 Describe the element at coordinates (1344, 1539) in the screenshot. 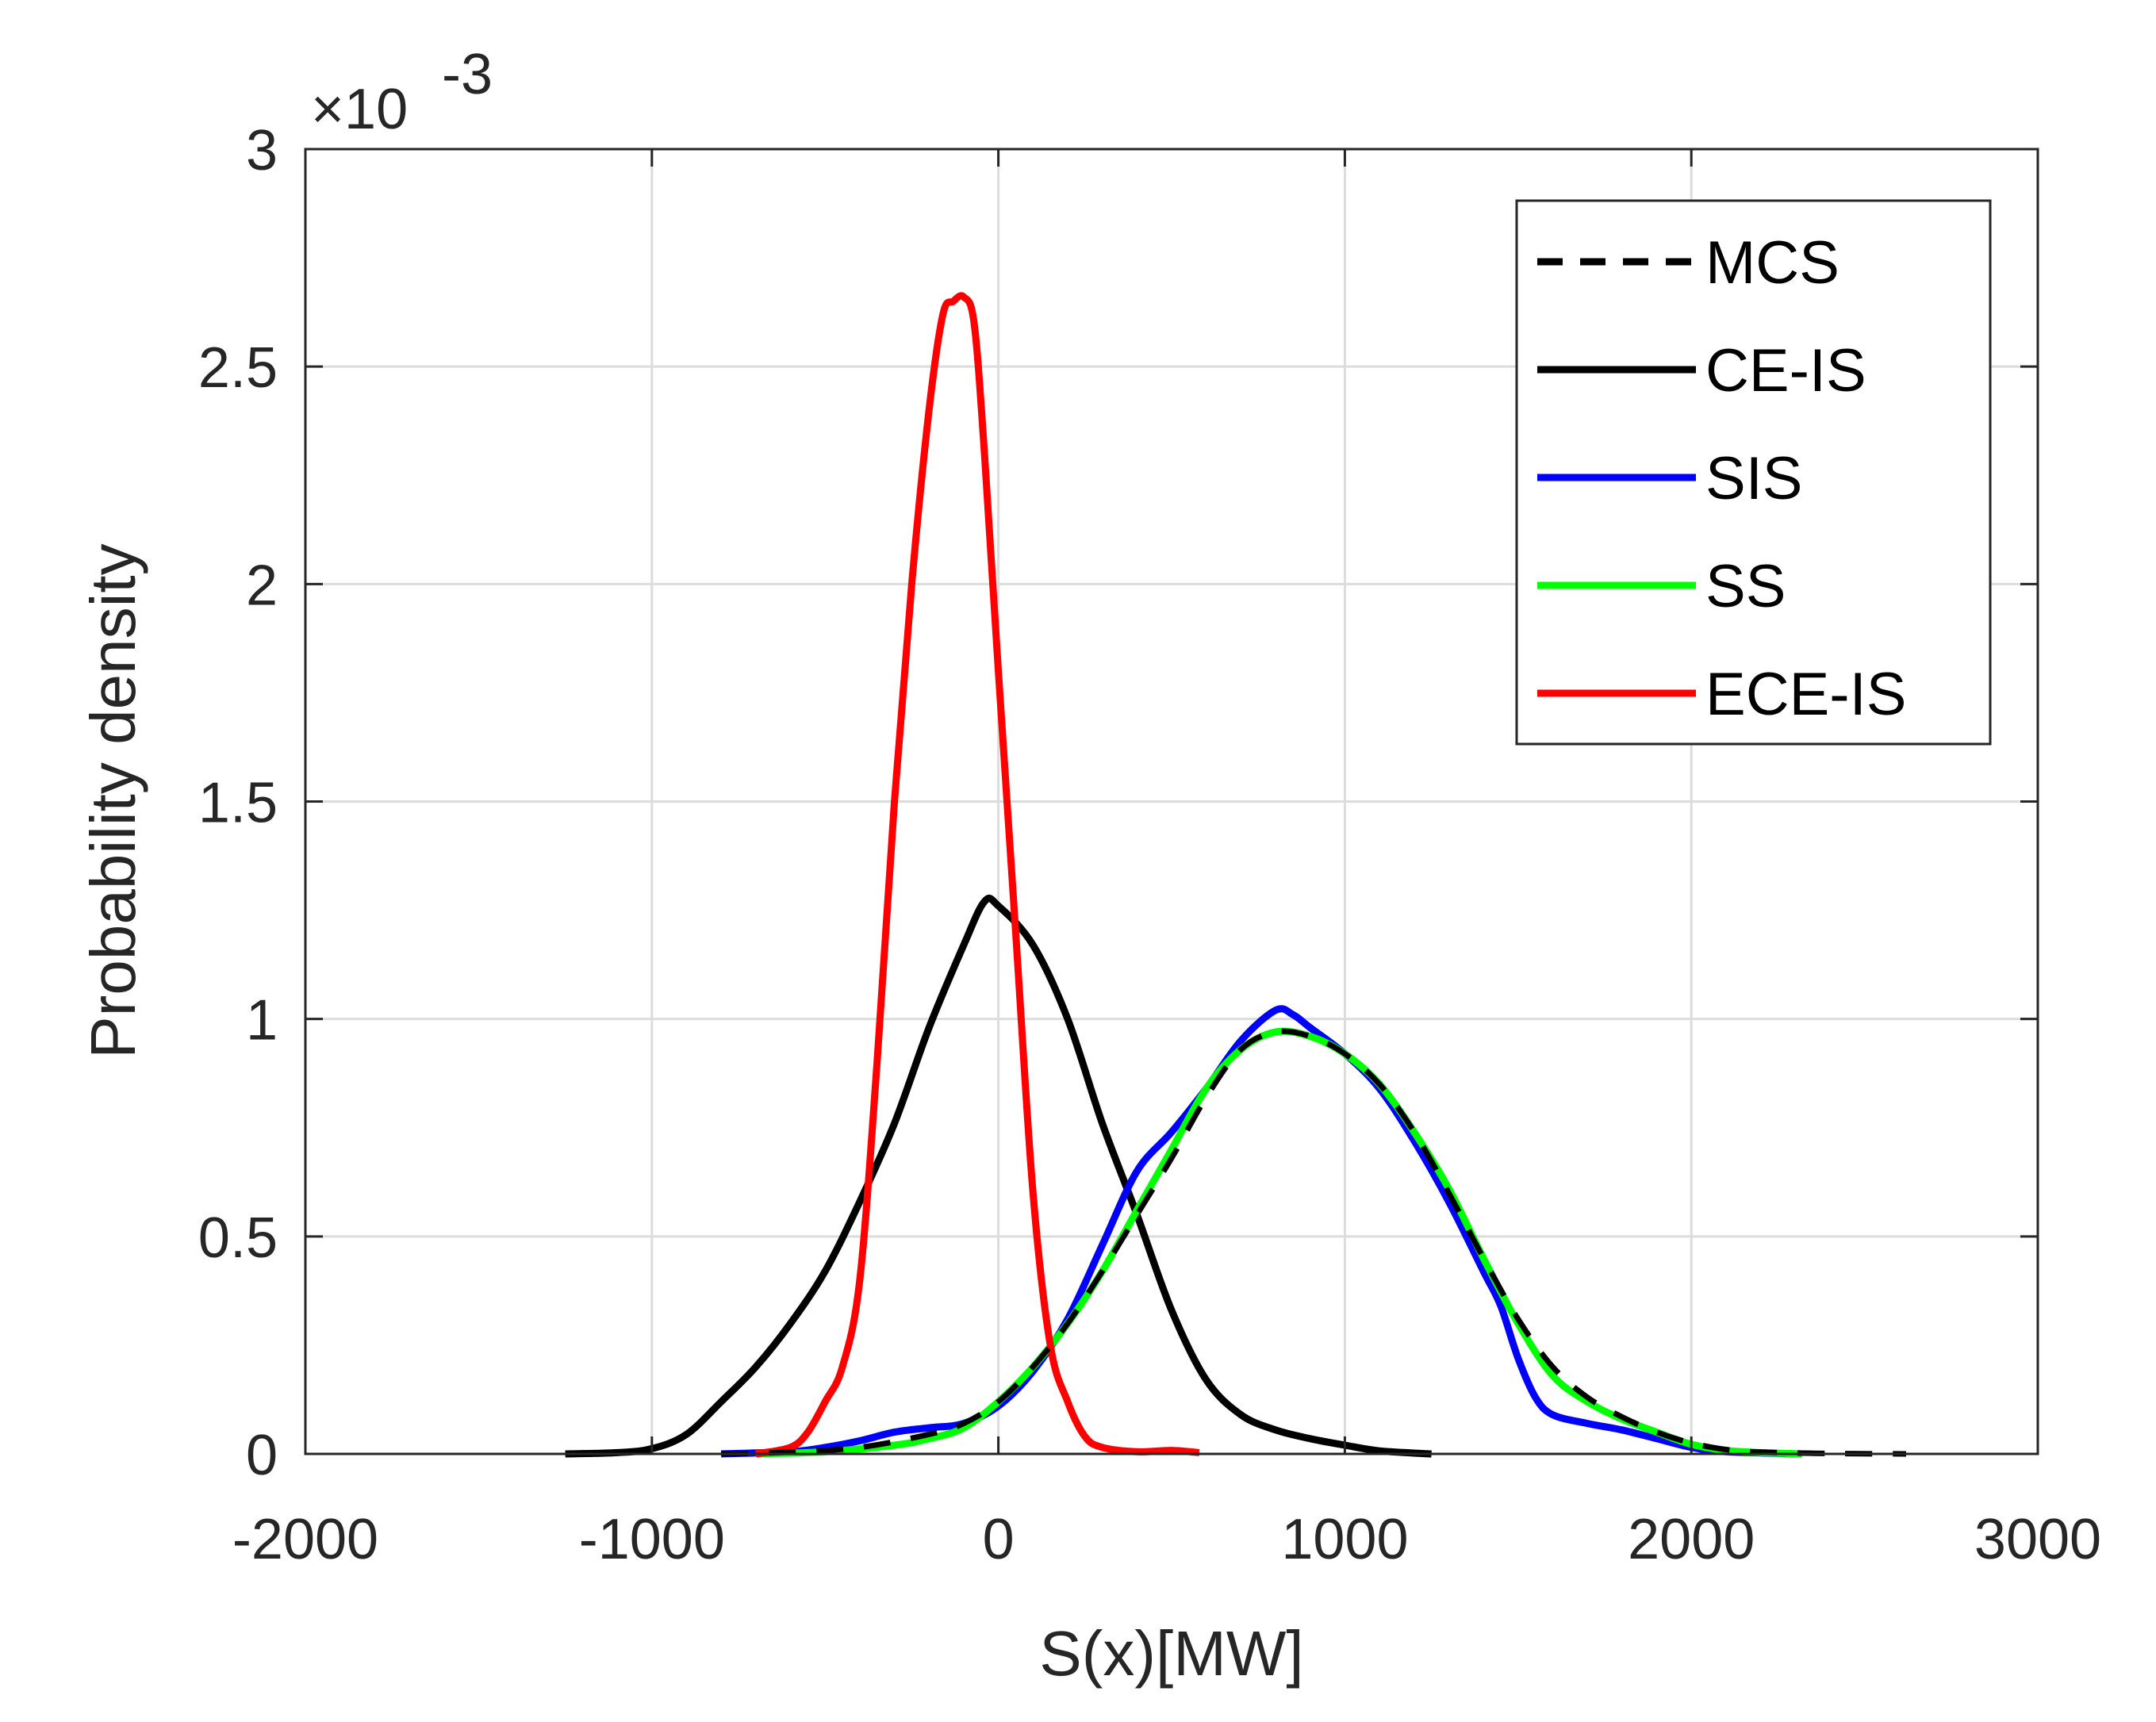

I see `x-tick-label: 1000` at that location.